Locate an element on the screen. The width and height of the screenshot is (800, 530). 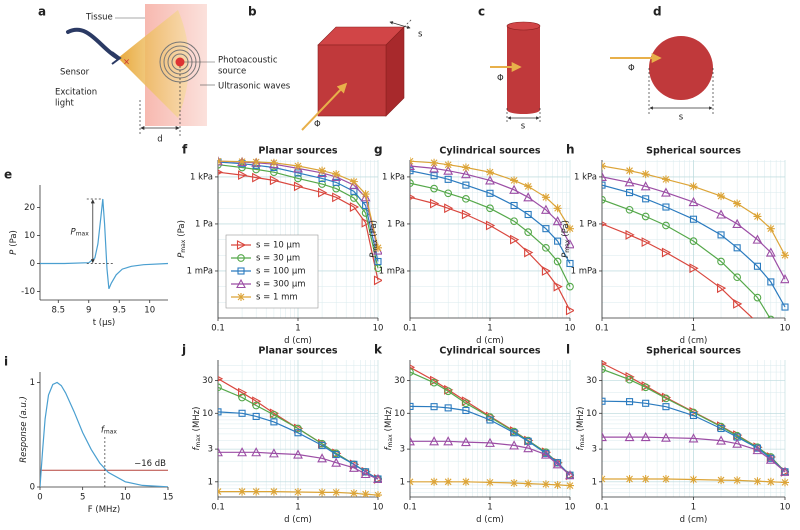
legend-marker is located at coordinates (241, 283).